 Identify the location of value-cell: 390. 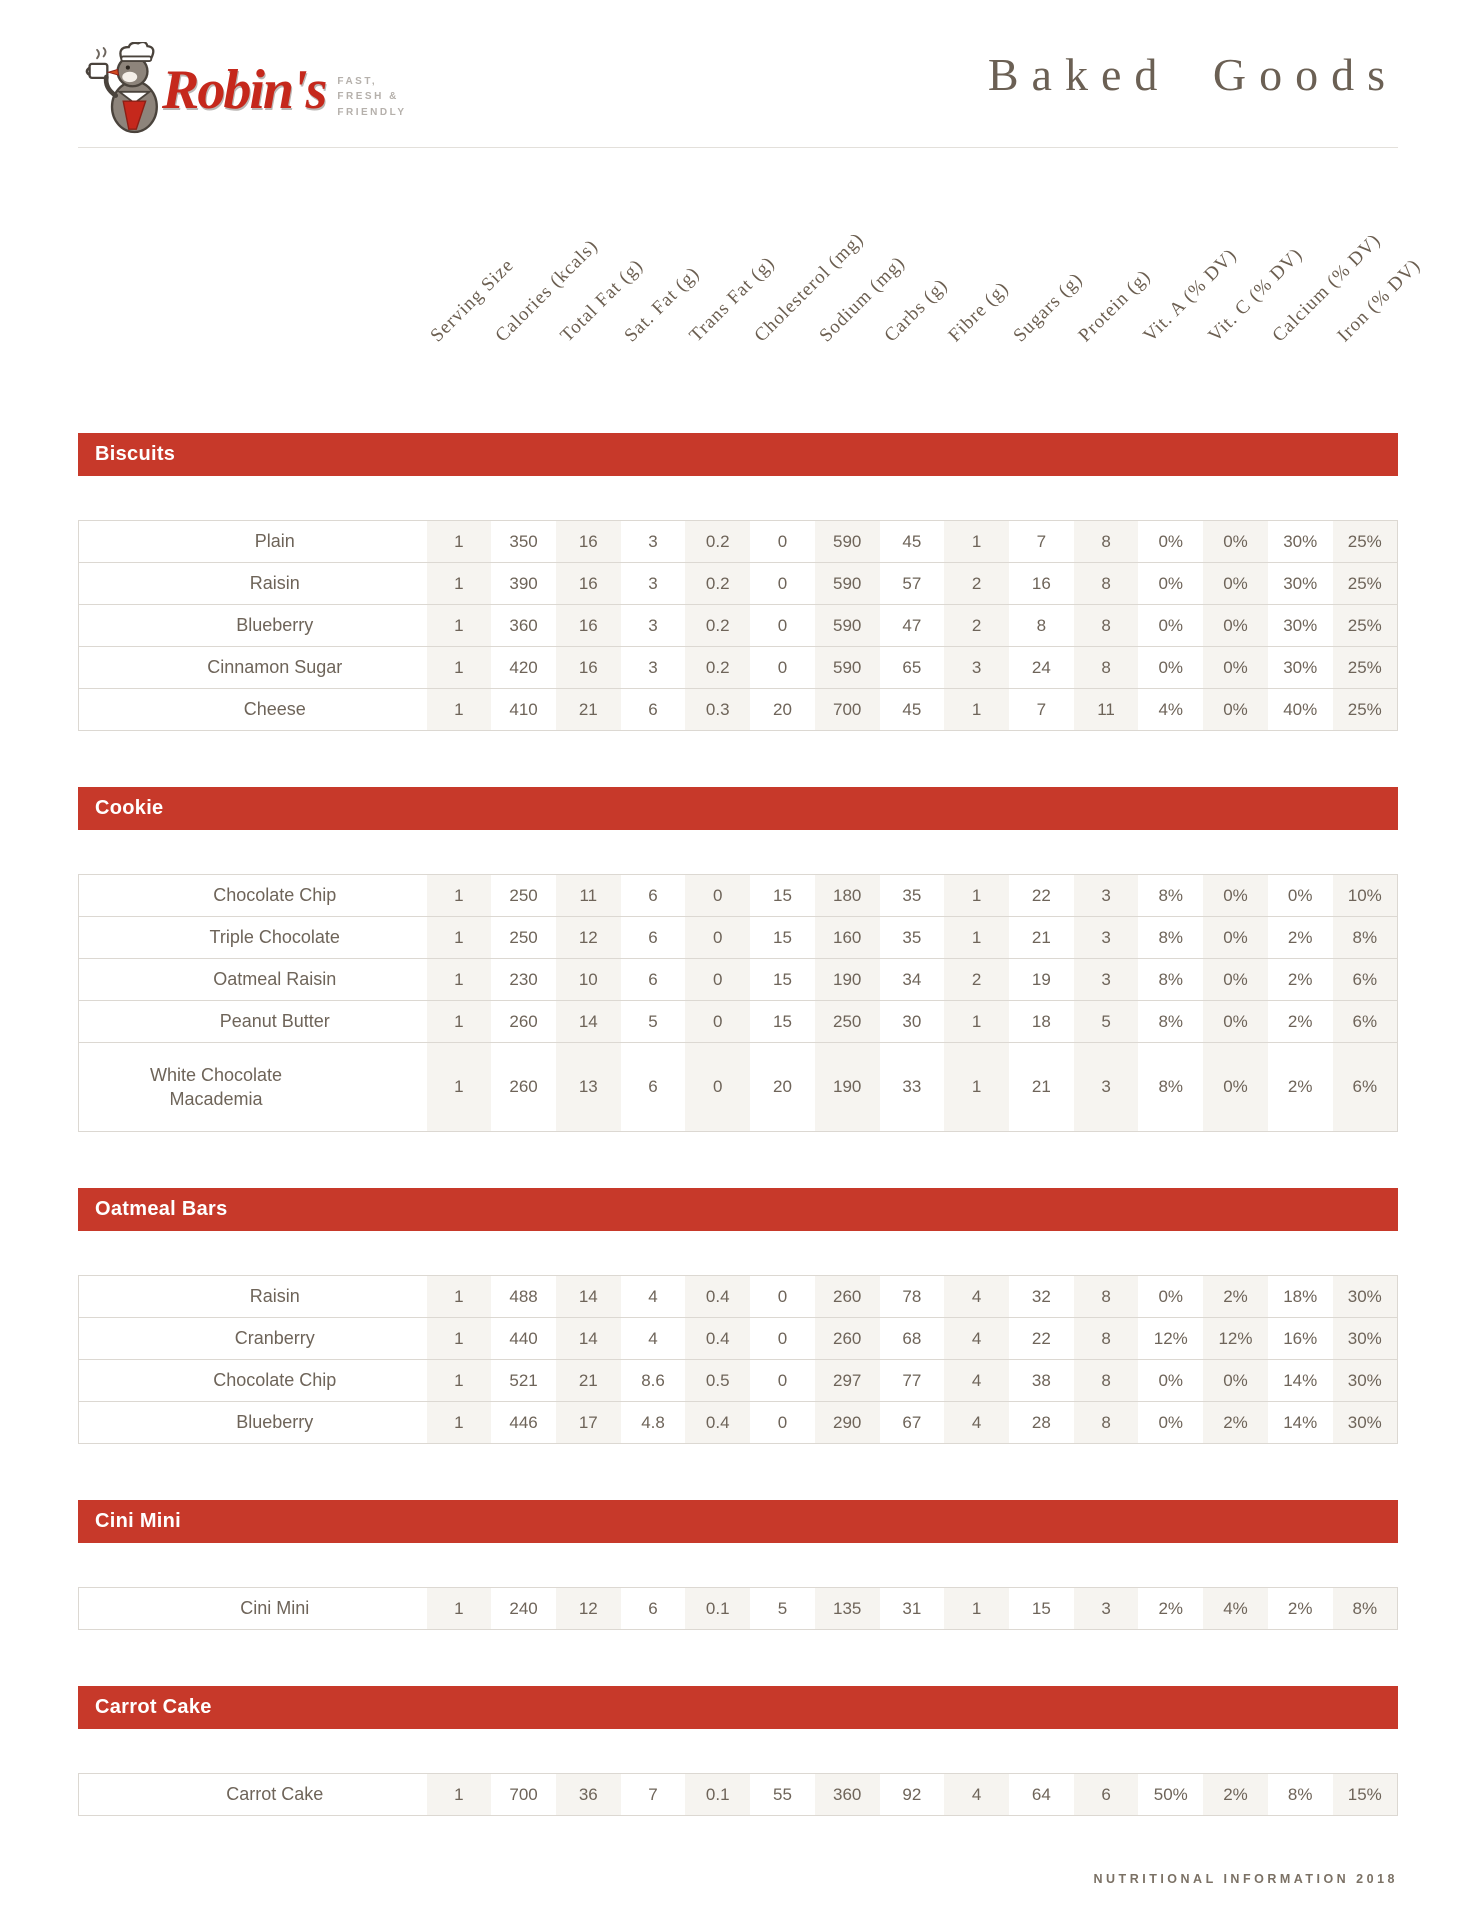
(523, 583).